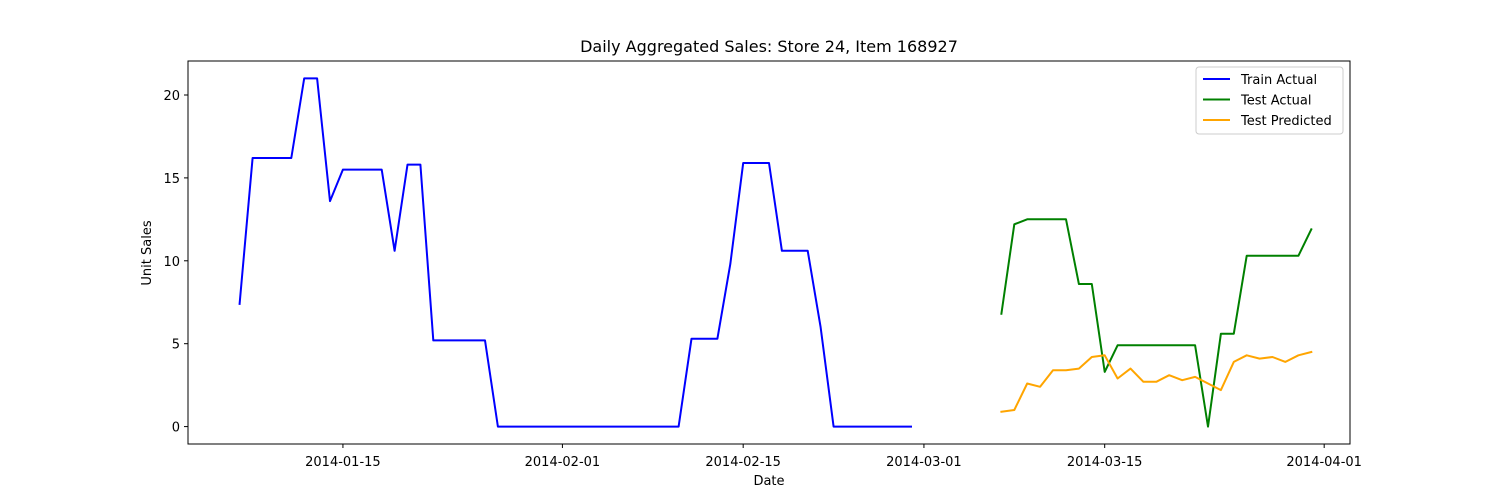 The image size is (1500, 504). What do you see at coordinates (171, 179) in the screenshot?
I see `y-tick-label: 15` at bounding box center [171, 179].